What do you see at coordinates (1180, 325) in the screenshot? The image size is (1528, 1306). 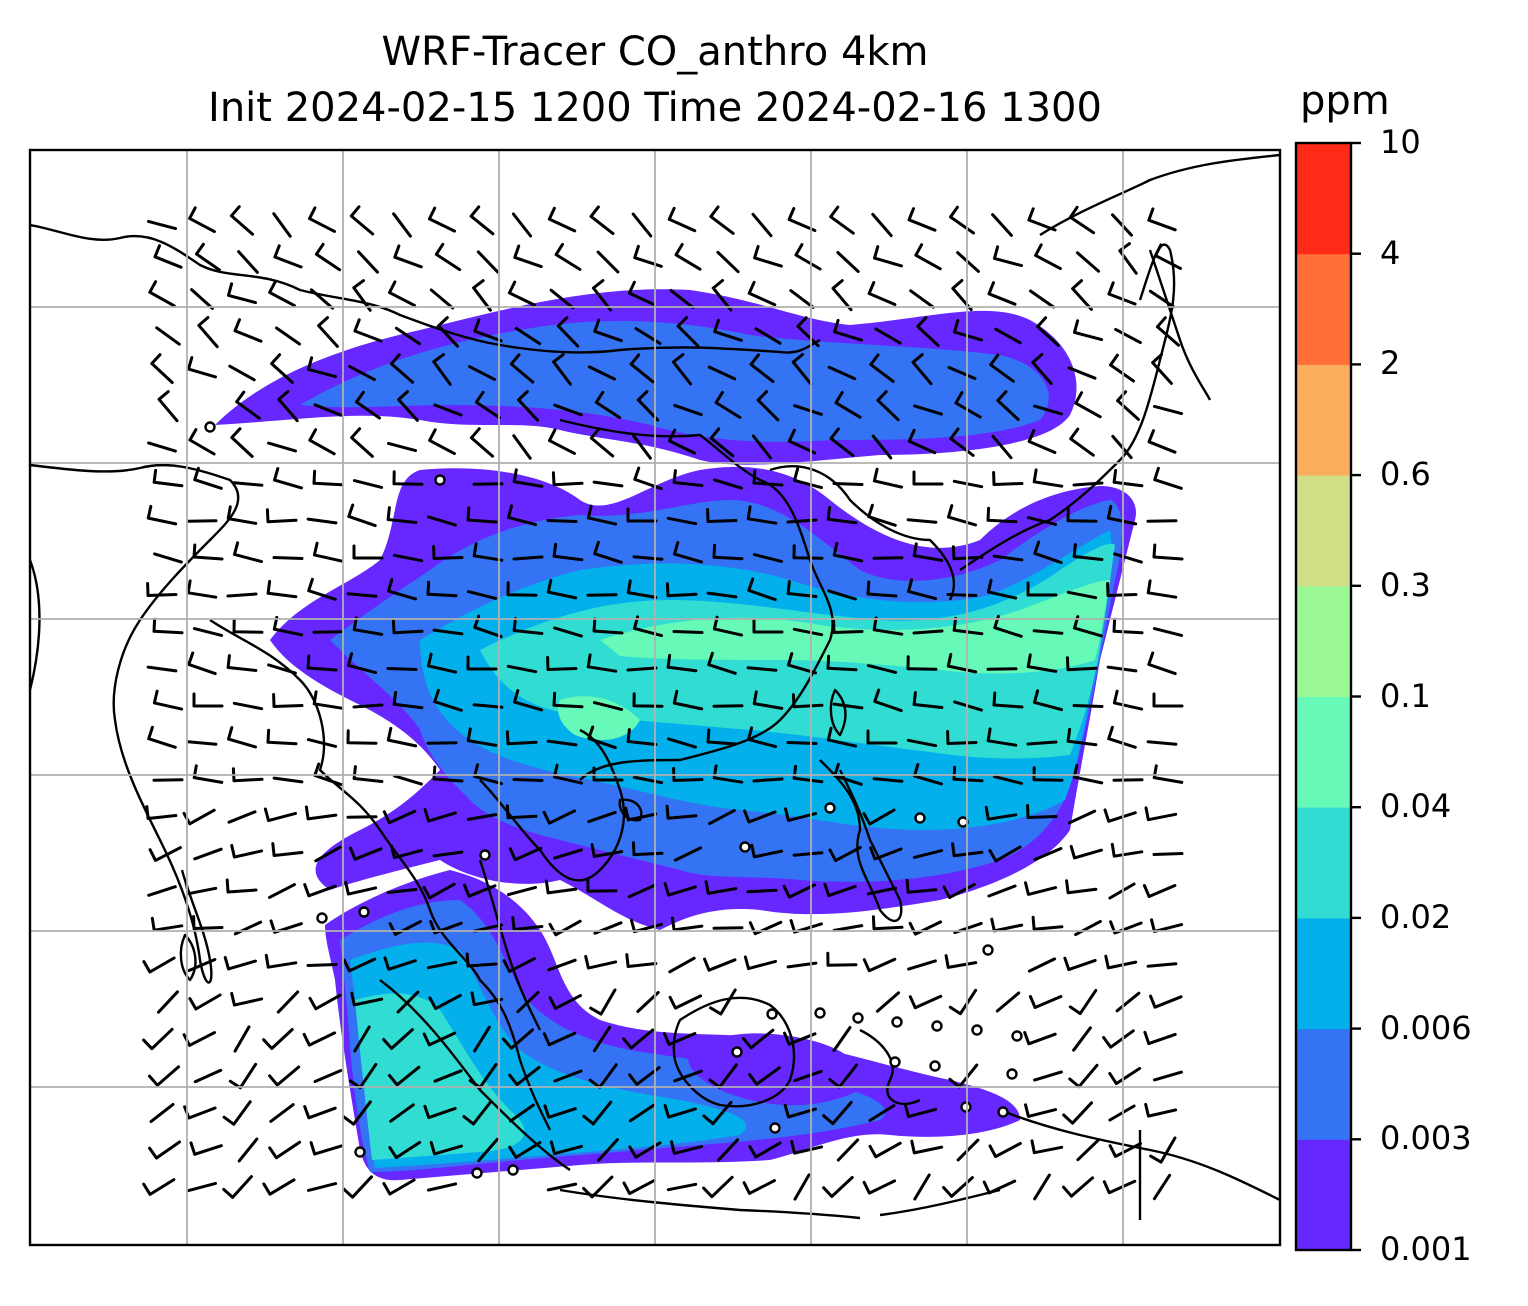 I see `coastline-sakhalin` at bounding box center [1180, 325].